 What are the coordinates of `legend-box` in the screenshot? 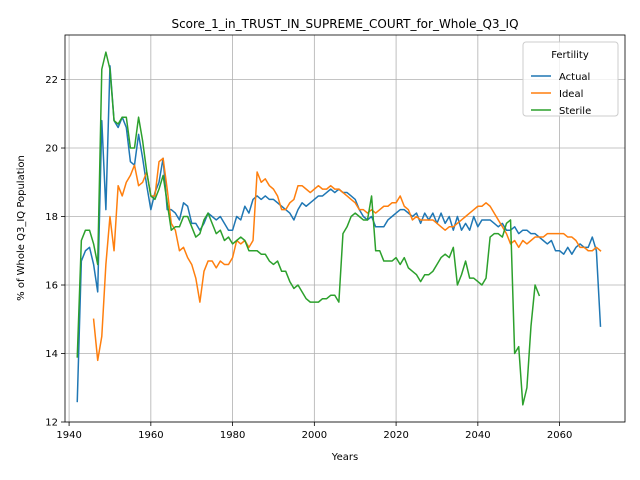 It's located at (570, 79).